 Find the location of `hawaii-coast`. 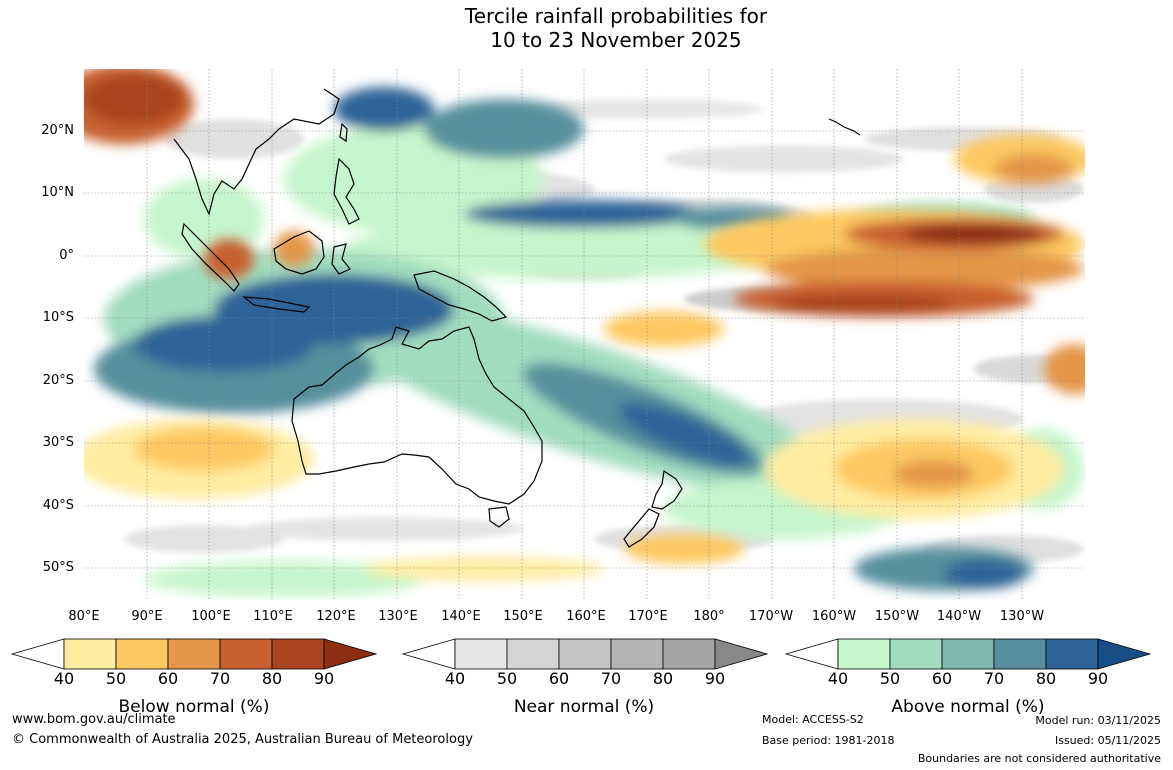

hawaii-coast is located at coordinates (844, 127).